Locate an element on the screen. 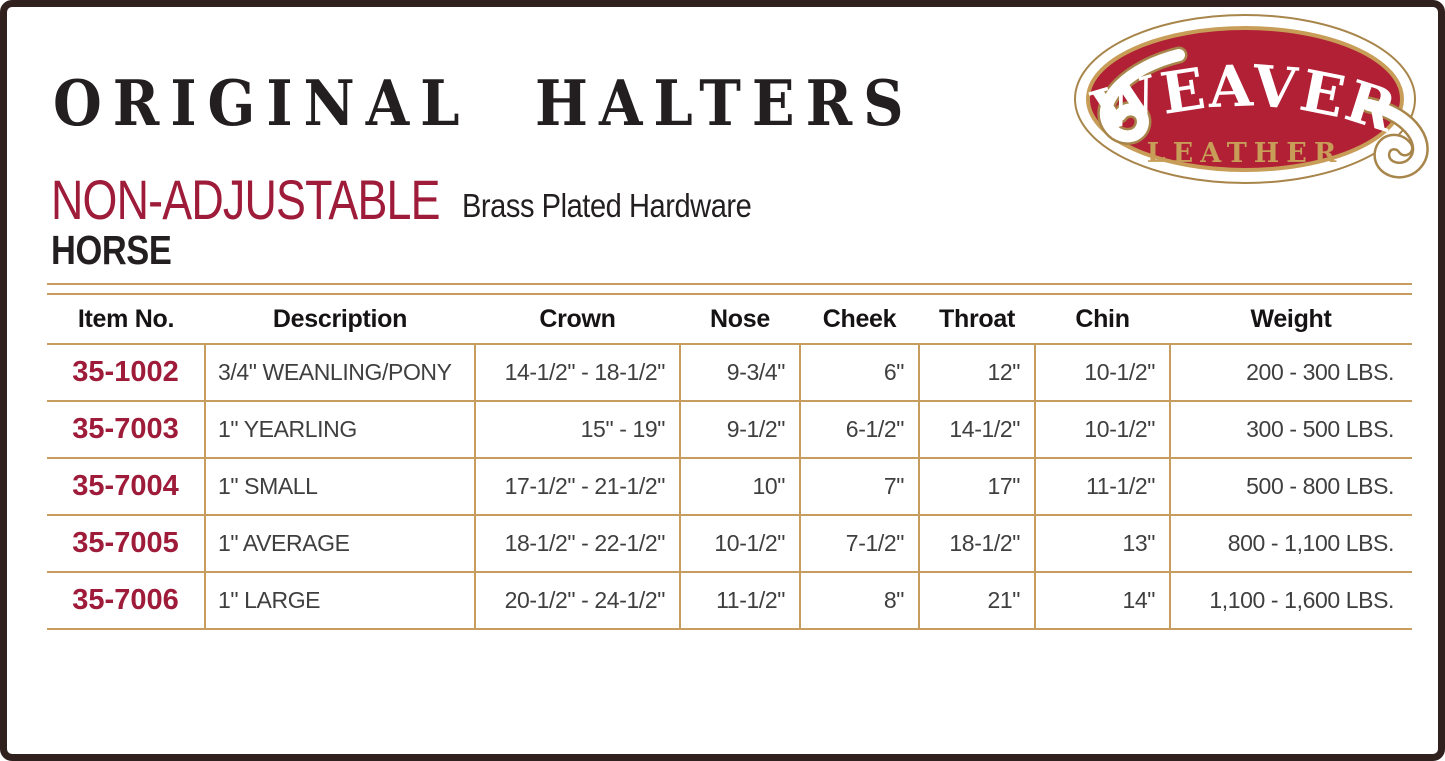  cell-item_no: 35-7004 is located at coordinates (126, 487).